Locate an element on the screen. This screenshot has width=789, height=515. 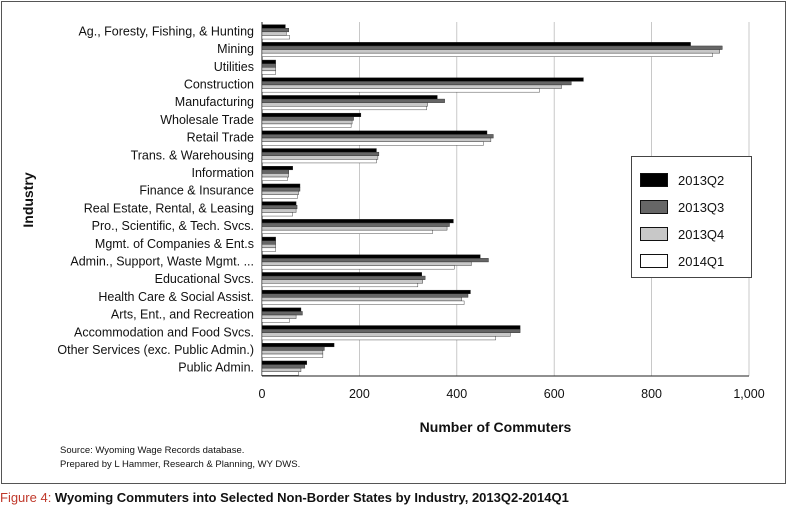
legend-item-2013q4: 2013Q4 is located at coordinates (682, 234).